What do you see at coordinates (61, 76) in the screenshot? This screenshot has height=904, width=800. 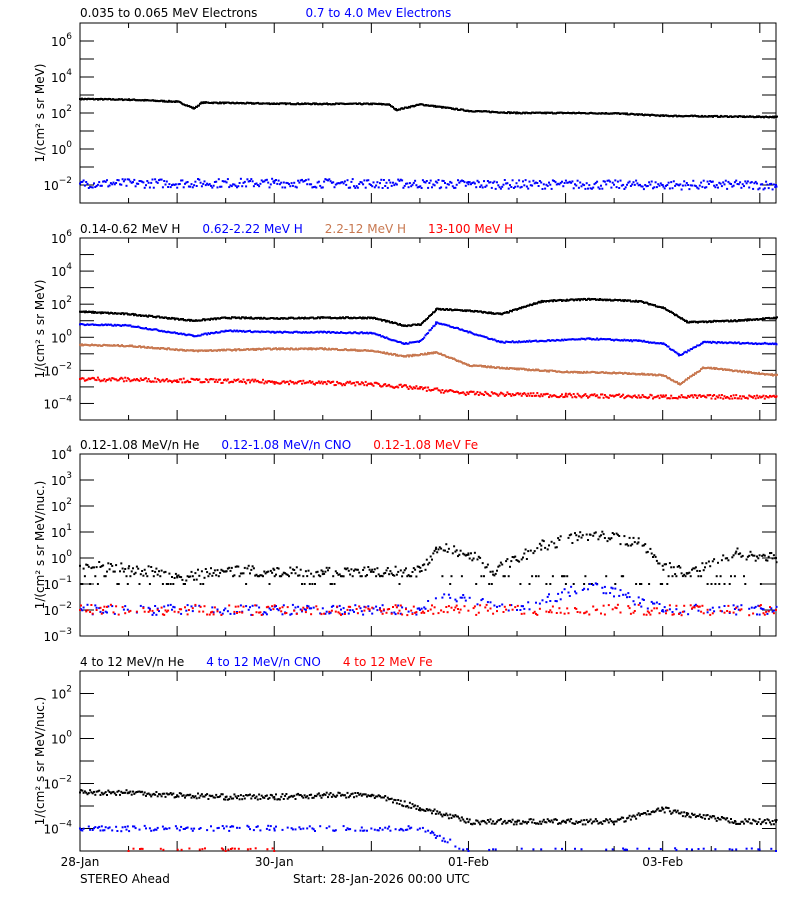 I see `y-tick-label: 10⁴` at bounding box center [61, 76].